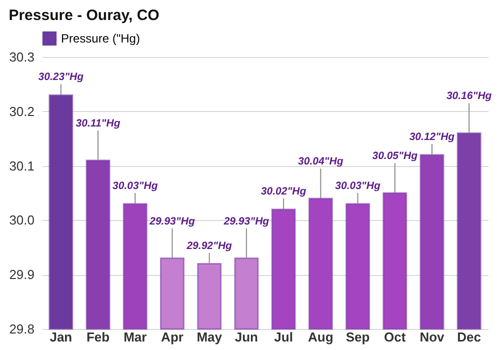 This screenshot has height=350, width=500. Describe the element at coordinates (395, 337) in the screenshot. I see `x-tick-label: Oct` at that location.